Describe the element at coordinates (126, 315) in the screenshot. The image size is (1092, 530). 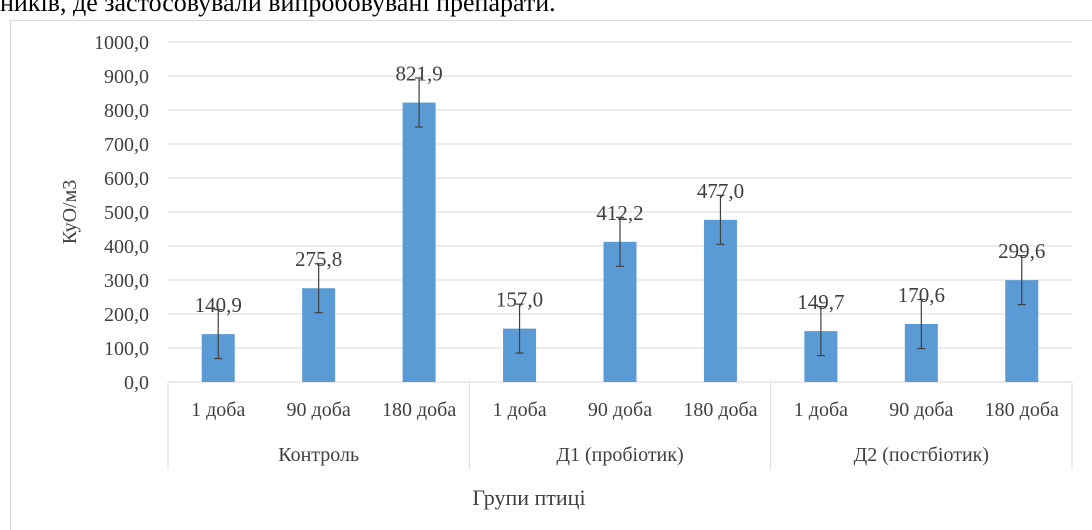
I see `y-tick-label: 200,0` at that location.